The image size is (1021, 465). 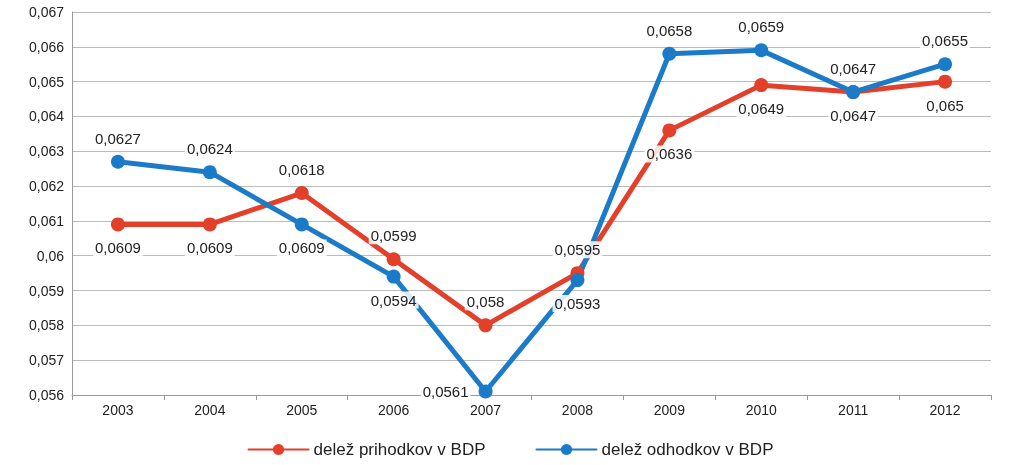 I want to click on legend-label: delež odhodkov v BDP, so click(x=687, y=449).